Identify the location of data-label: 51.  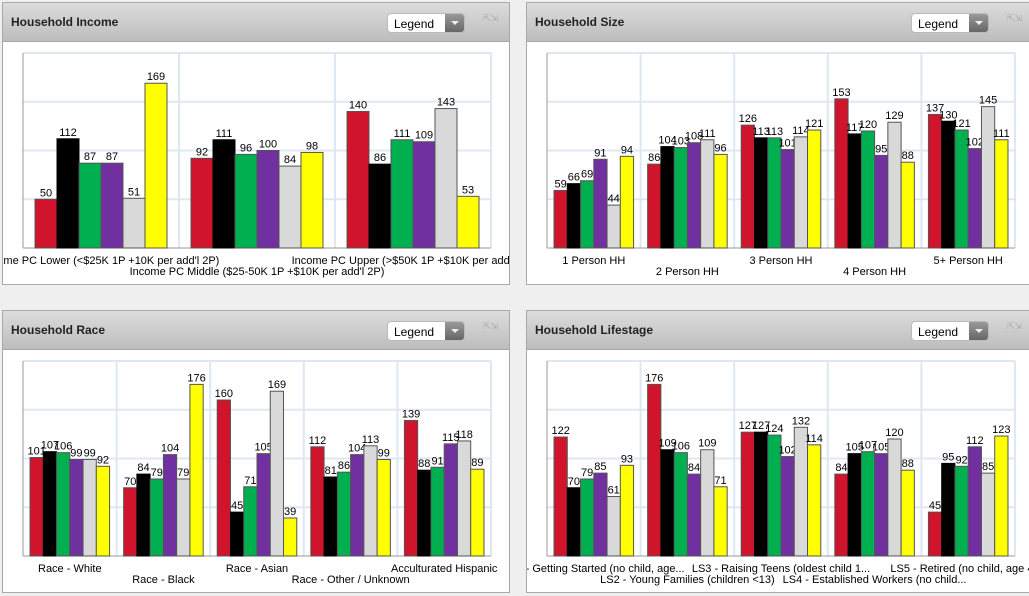
(134, 192).